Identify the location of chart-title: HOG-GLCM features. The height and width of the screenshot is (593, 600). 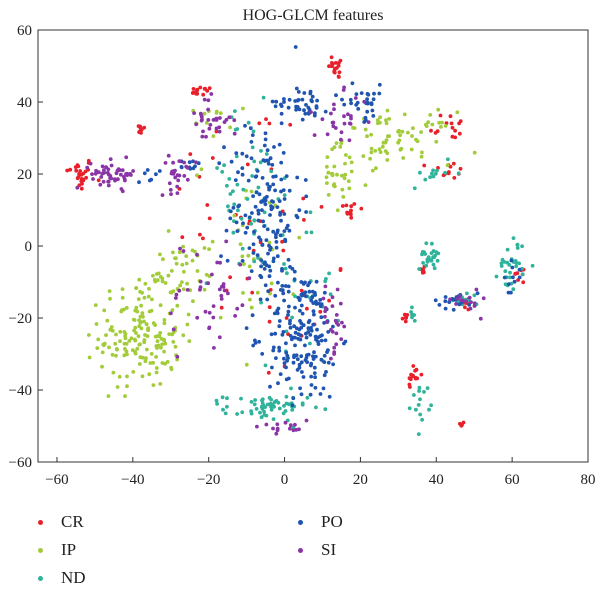
(313, 15).